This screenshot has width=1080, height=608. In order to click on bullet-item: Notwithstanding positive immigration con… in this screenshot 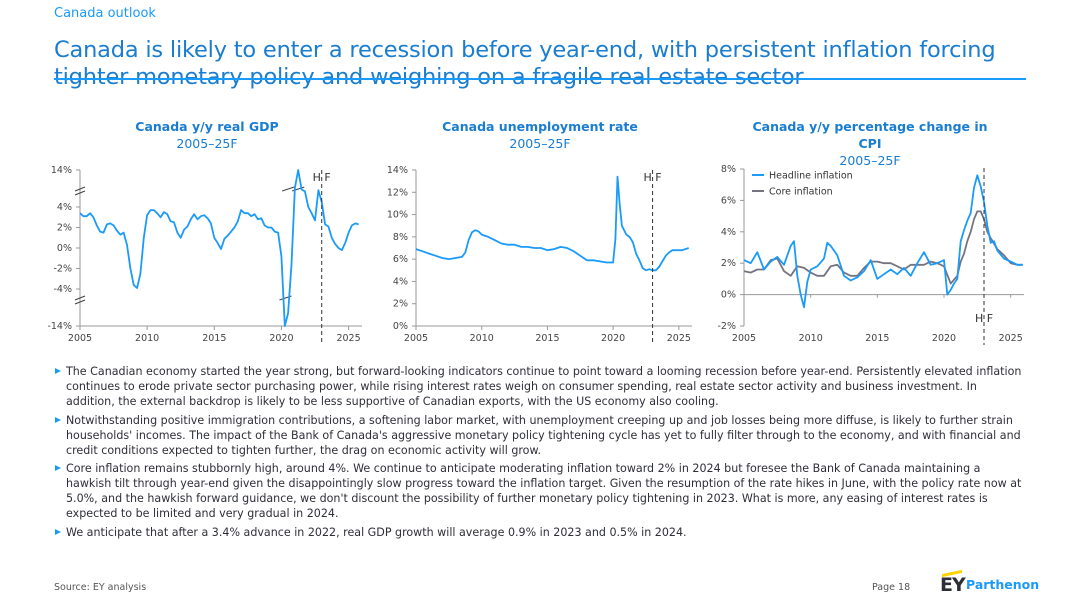, I will do `click(540, 435)`.